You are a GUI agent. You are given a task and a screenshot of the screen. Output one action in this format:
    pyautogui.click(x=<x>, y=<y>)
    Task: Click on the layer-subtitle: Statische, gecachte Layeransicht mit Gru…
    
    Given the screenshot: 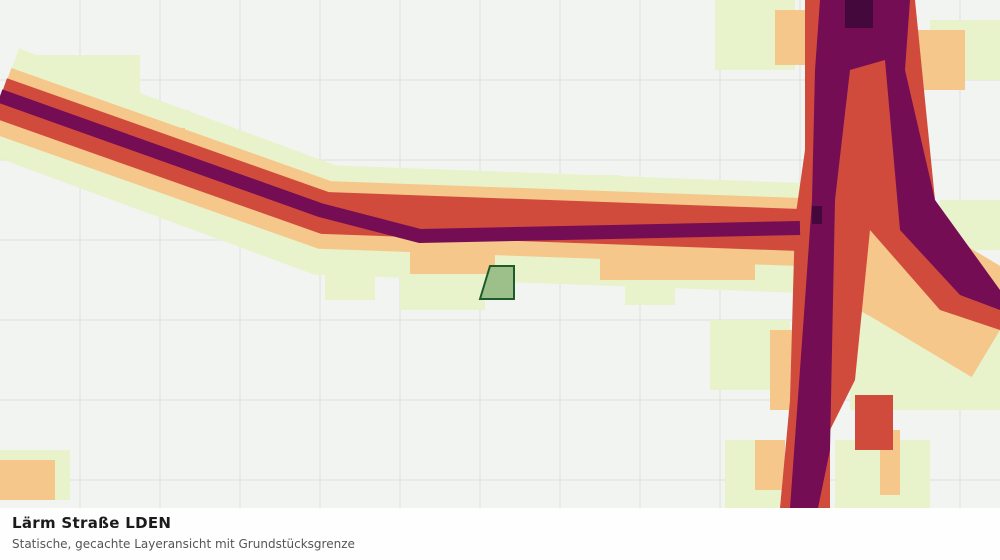 What is the action you would take?
    pyautogui.click(x=183, y=544)
    